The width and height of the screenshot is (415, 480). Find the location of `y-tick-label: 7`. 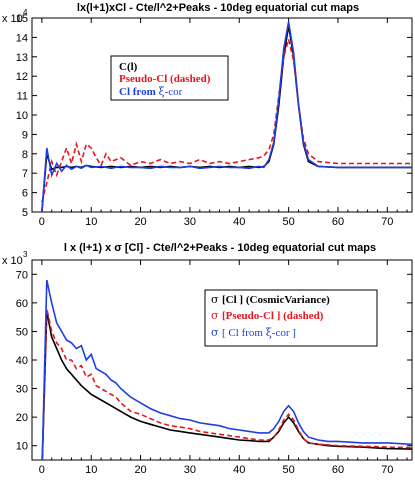

y-tick-label: 7 is located at coordinates (25, 174).